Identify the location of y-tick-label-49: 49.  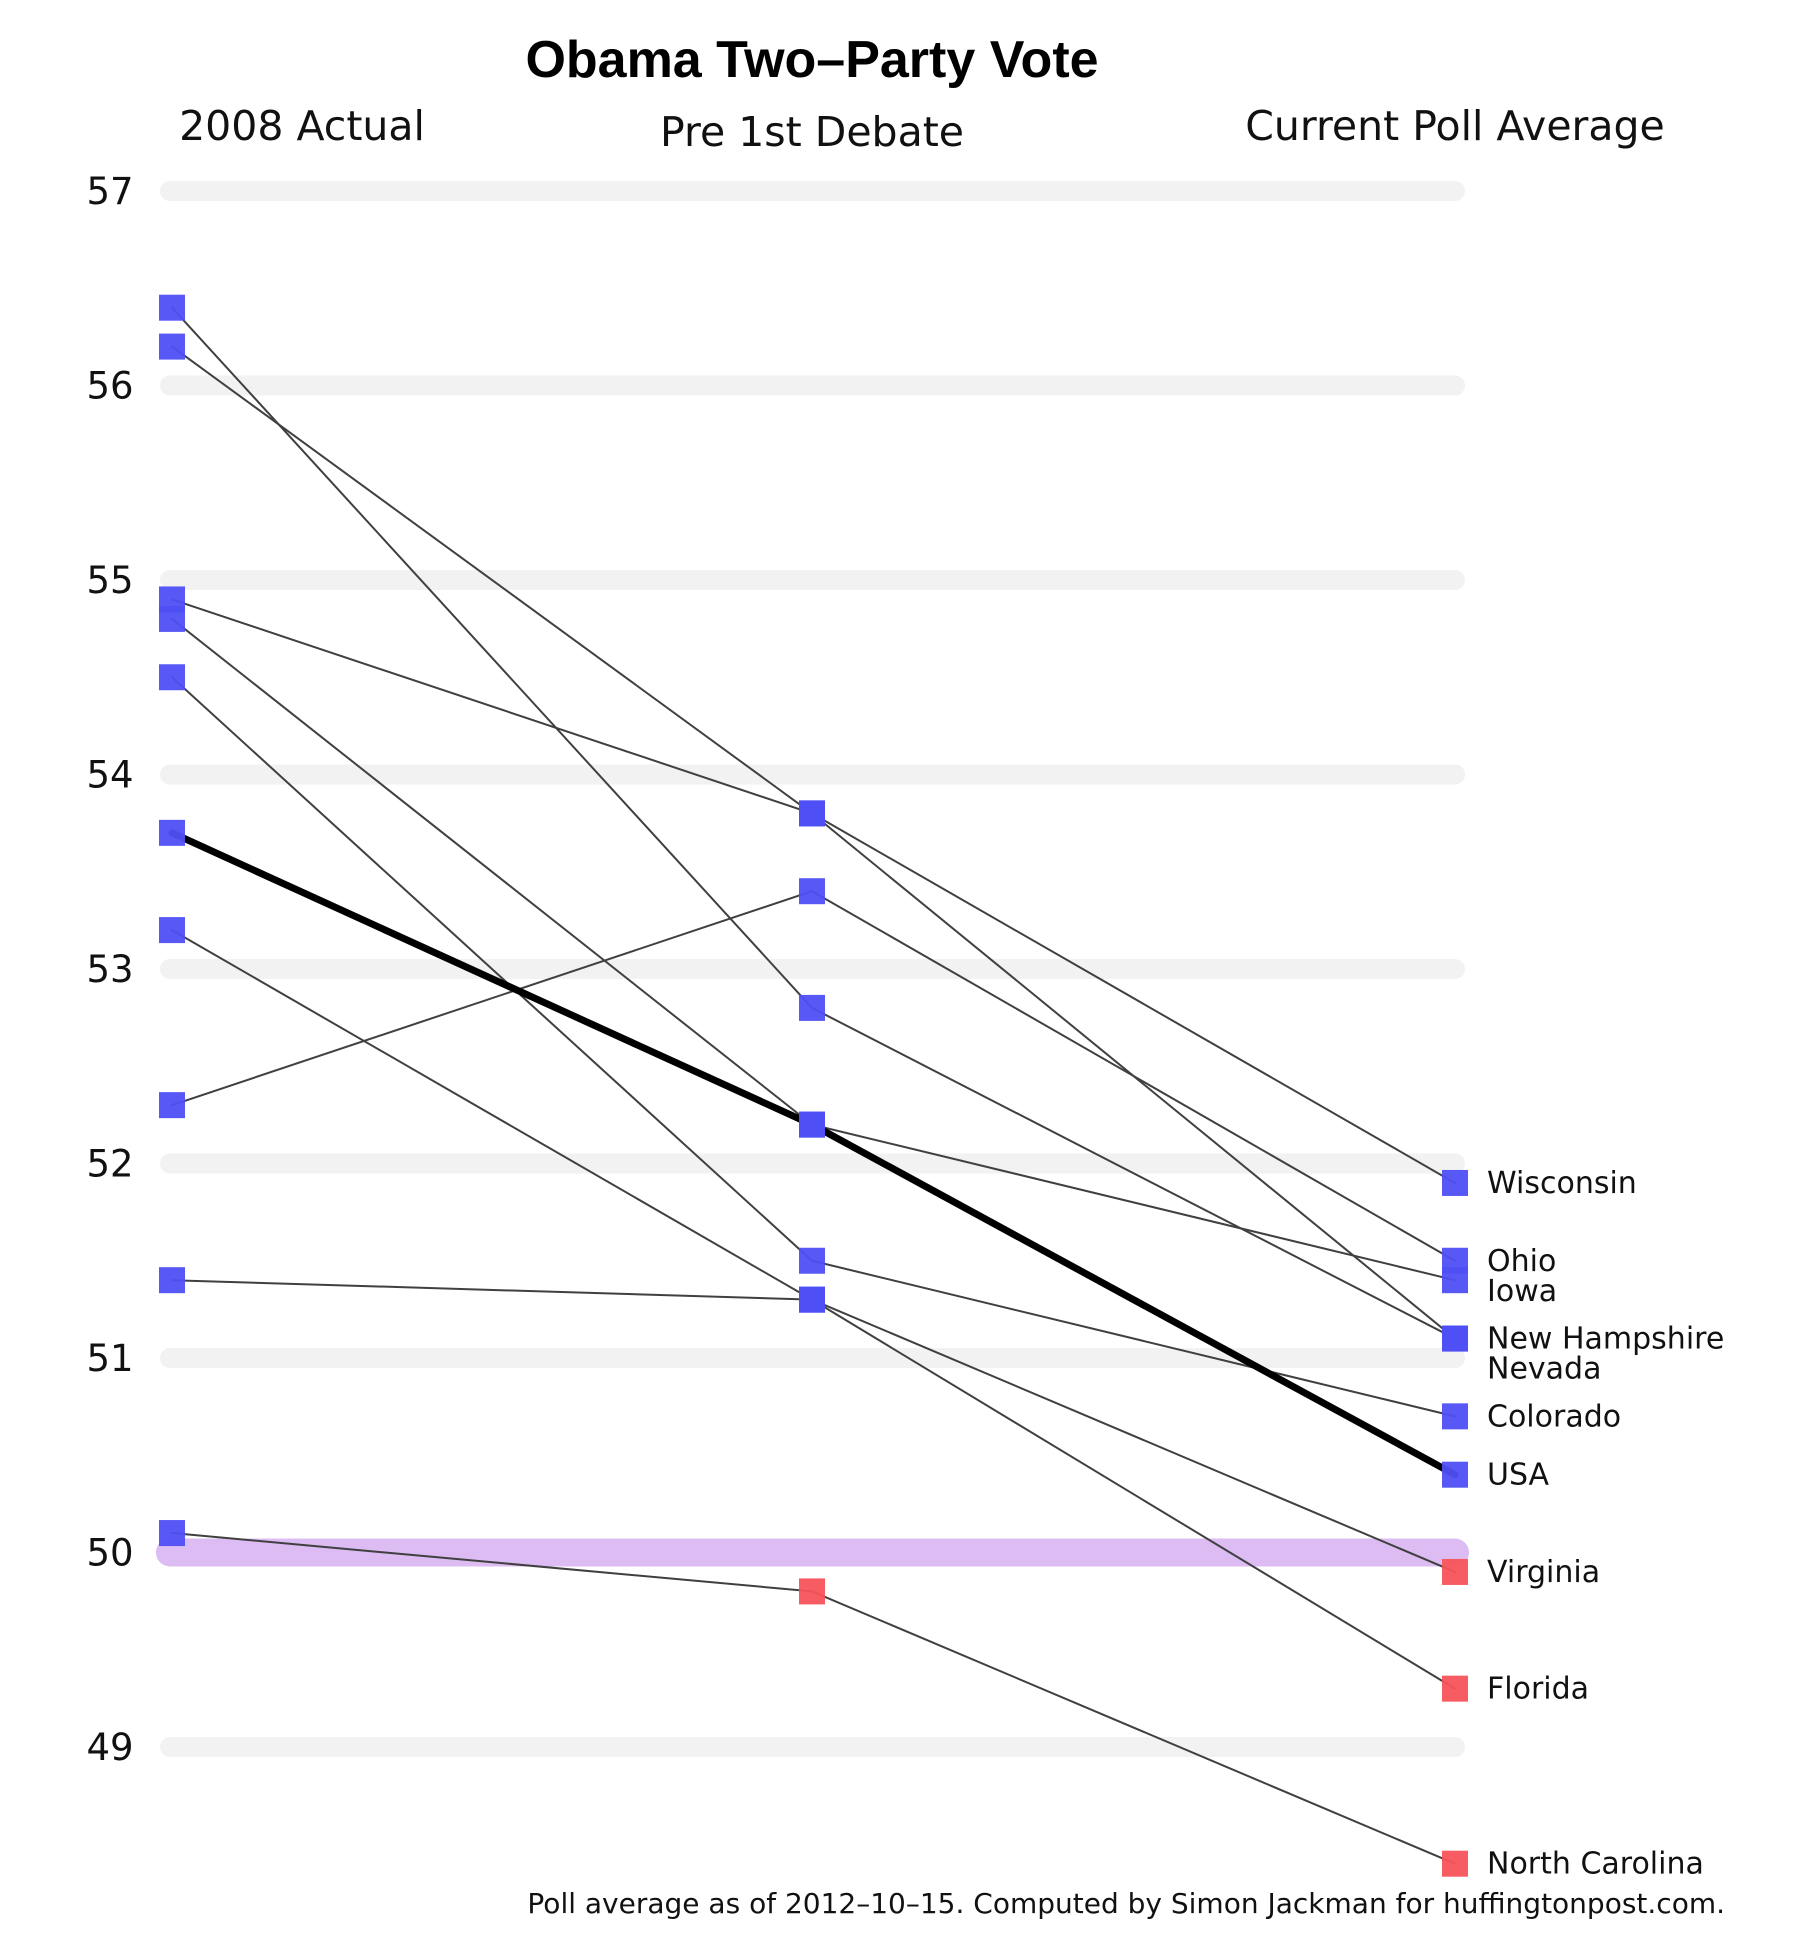
(109, 1747).